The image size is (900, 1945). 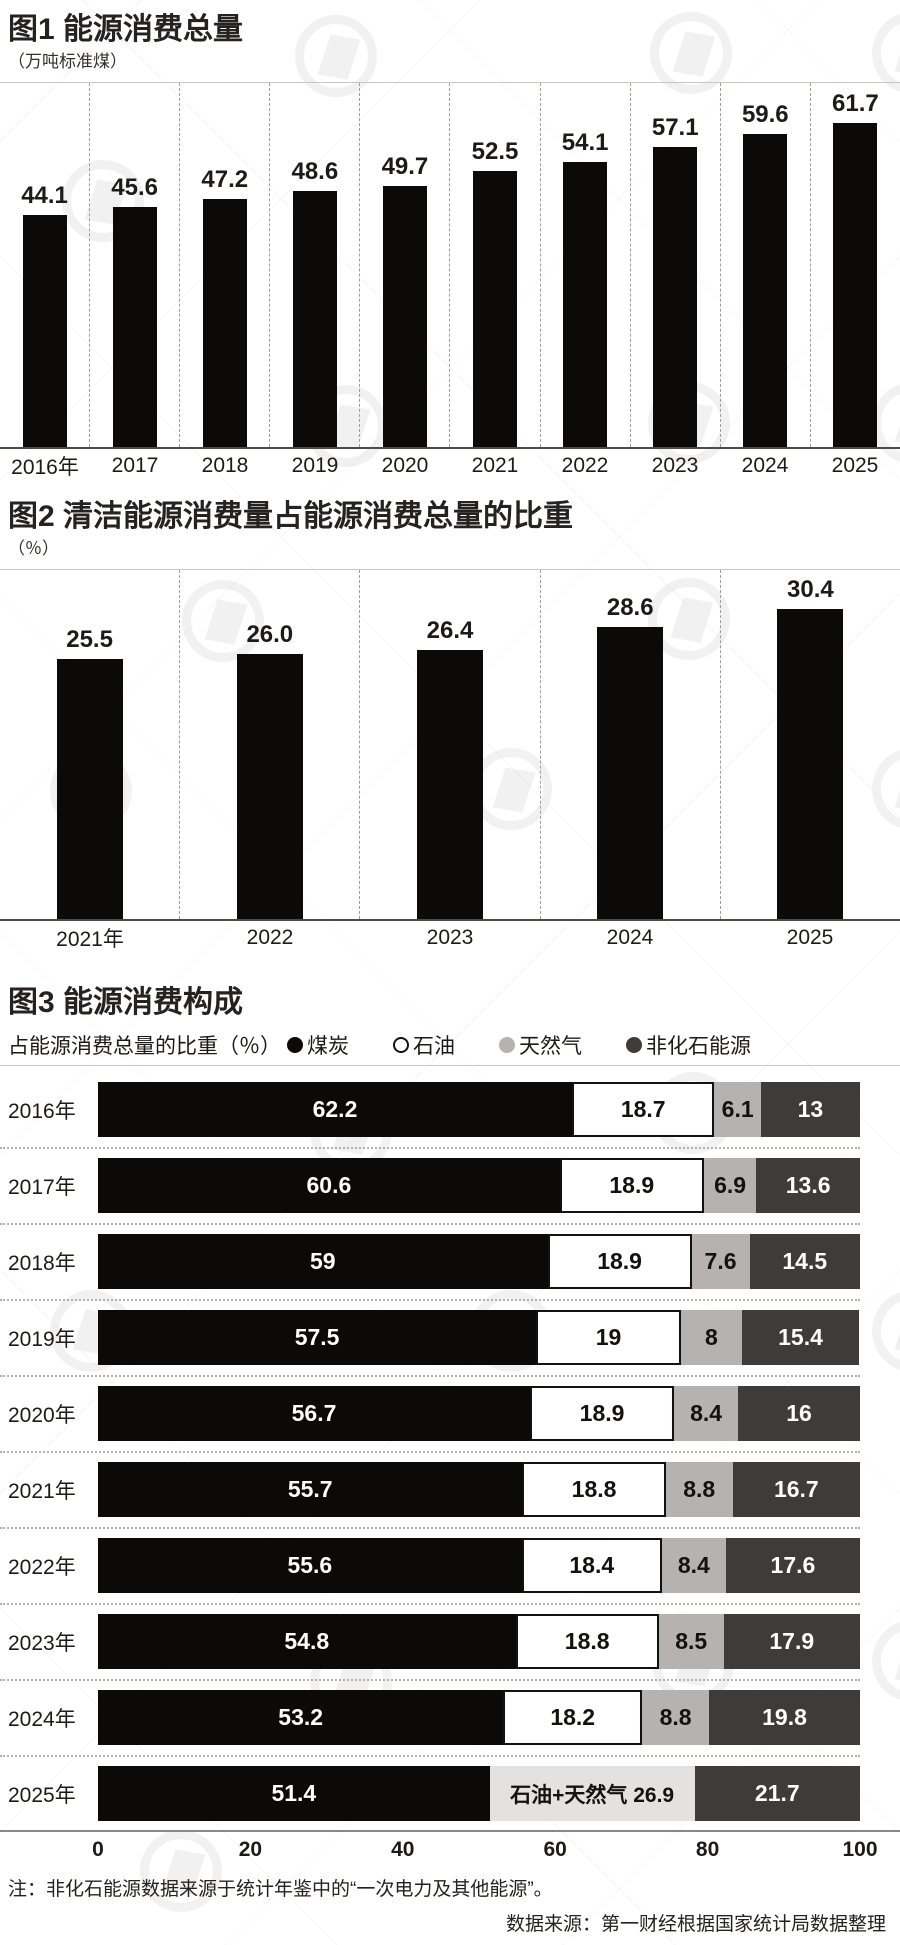 I want to click on segment-coal: 60.6, so click(x=329, y=1185).